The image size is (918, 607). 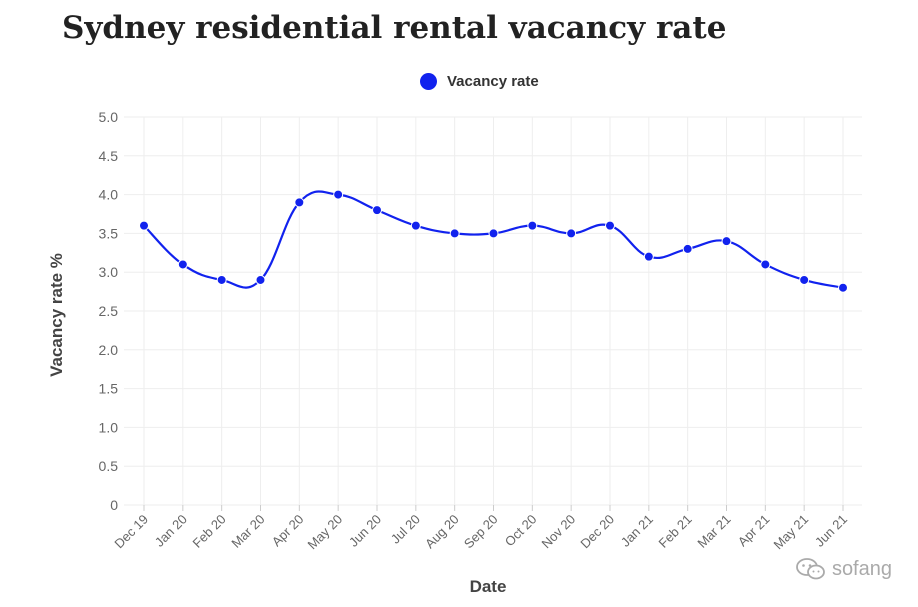 I want to click on x-tick-label: Sep 20, so click(x=481, y=532).